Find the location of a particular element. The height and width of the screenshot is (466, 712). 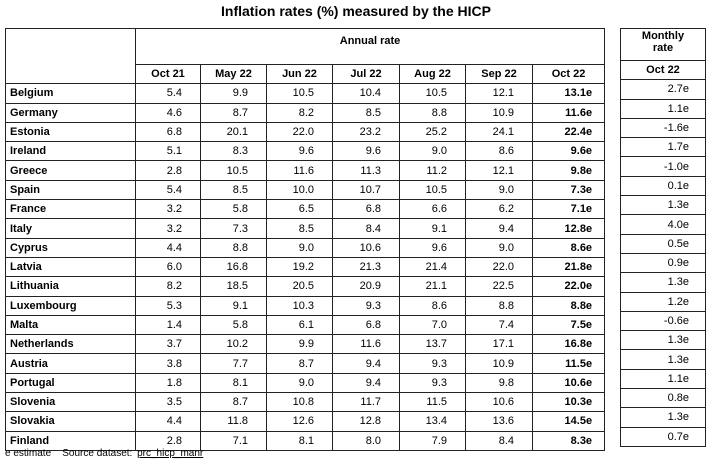

data-row: 0.8e is located at coordinates (663, 398).